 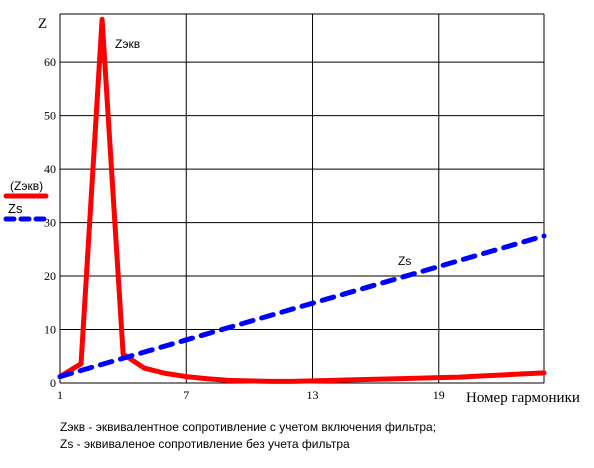 I want to click on x-tick-label: 7, so click(x=186, y=395).